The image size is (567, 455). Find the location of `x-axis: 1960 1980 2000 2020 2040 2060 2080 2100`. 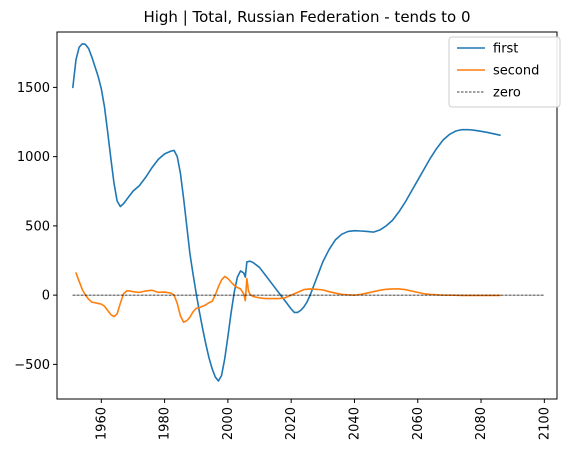

x-axis: 1960 1980 2000 2020 2040 2060 2080 2100 is located at coordinates (323, 419).